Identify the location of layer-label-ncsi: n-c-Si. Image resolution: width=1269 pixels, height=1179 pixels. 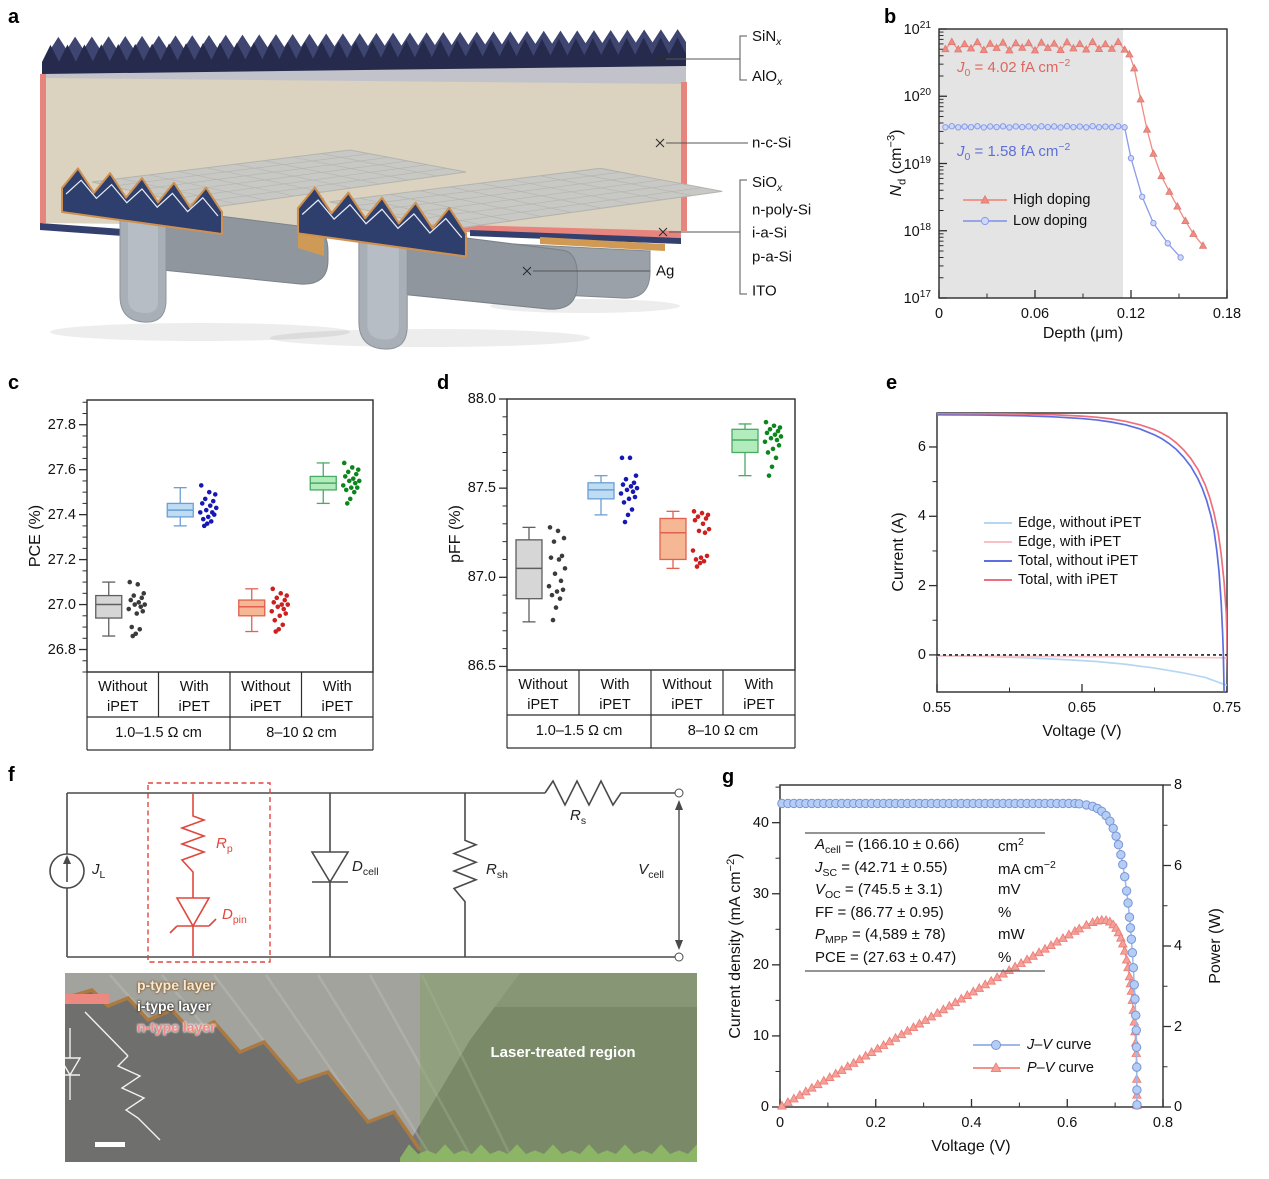
(772, 143).